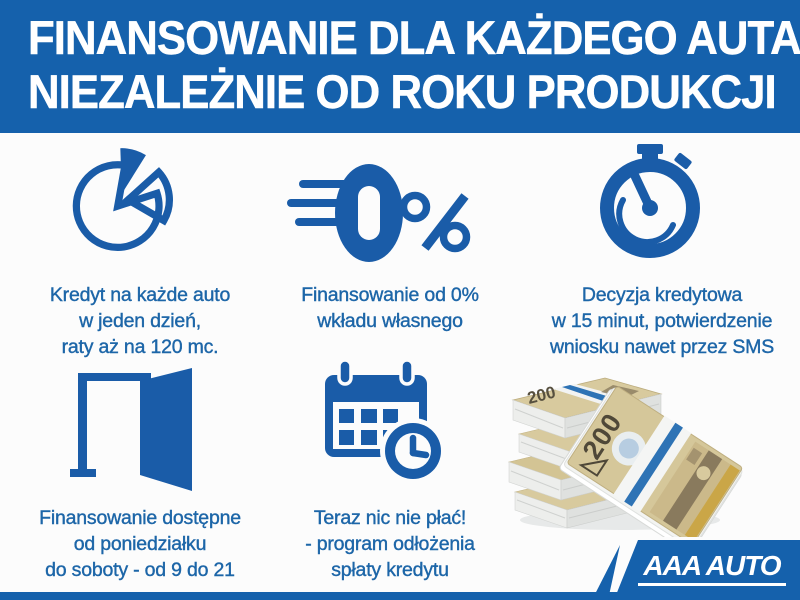  I want to click on banknote-bundle-front: 200, so click(651, 470).